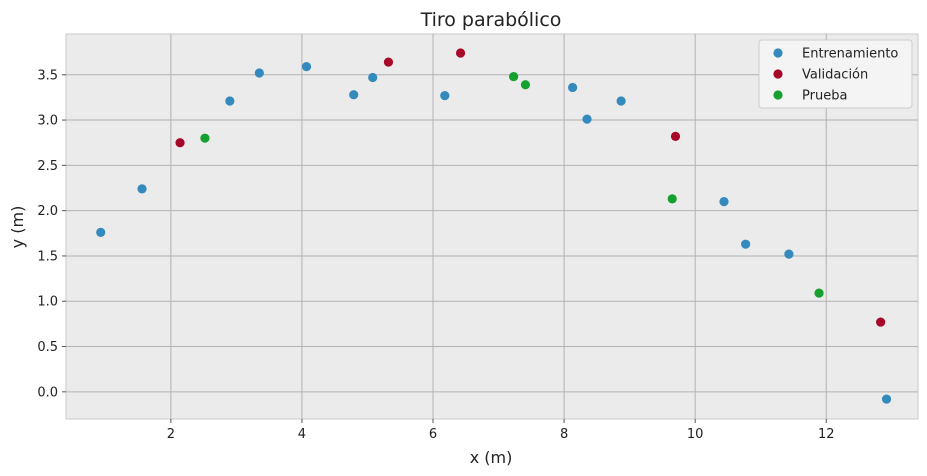  I want to click on x-tick-label: 12, so click(826, 434).